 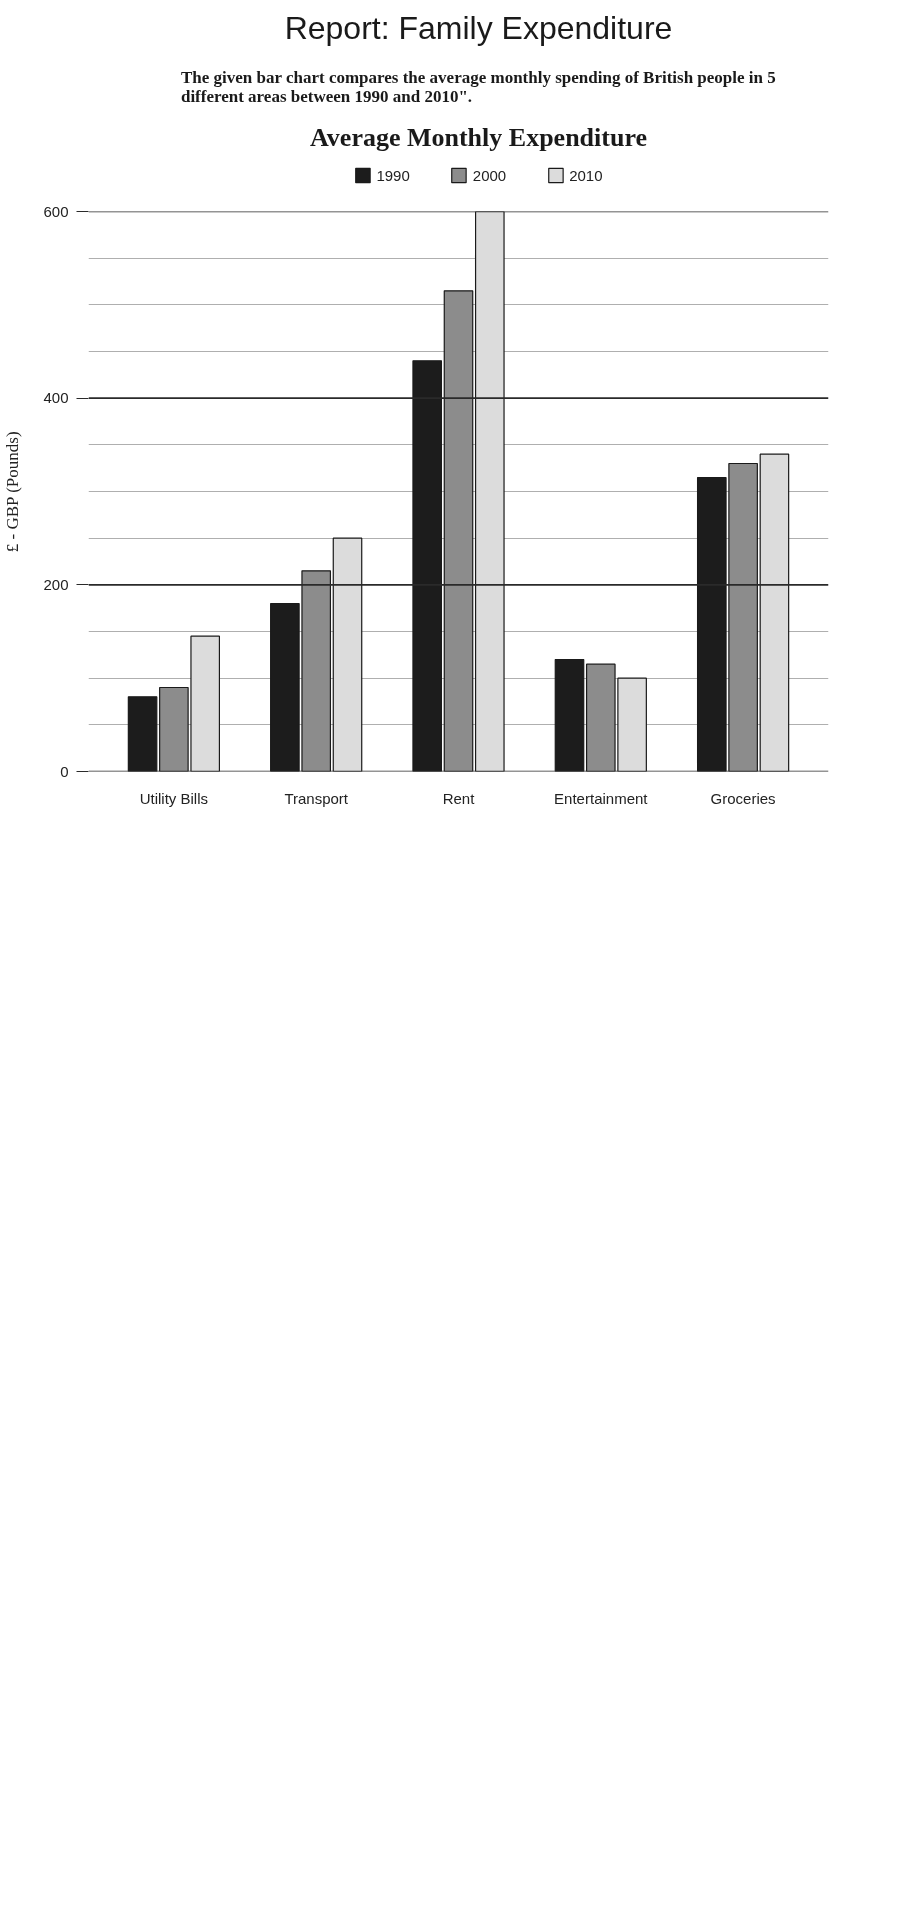 What do you see at coordinates (586, 175) in the screenshot?
I see `legend-label: 2010` at bounding box center [586, 175].